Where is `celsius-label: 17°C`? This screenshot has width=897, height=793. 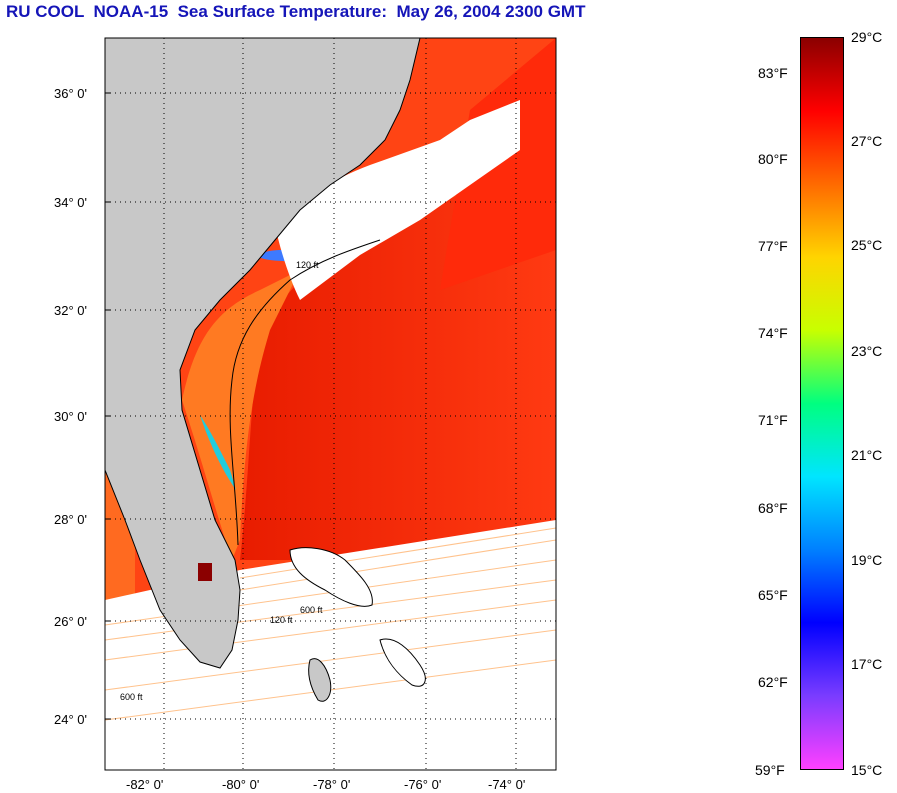 celsius-label: 17°C is located at coordinates (867, 664).